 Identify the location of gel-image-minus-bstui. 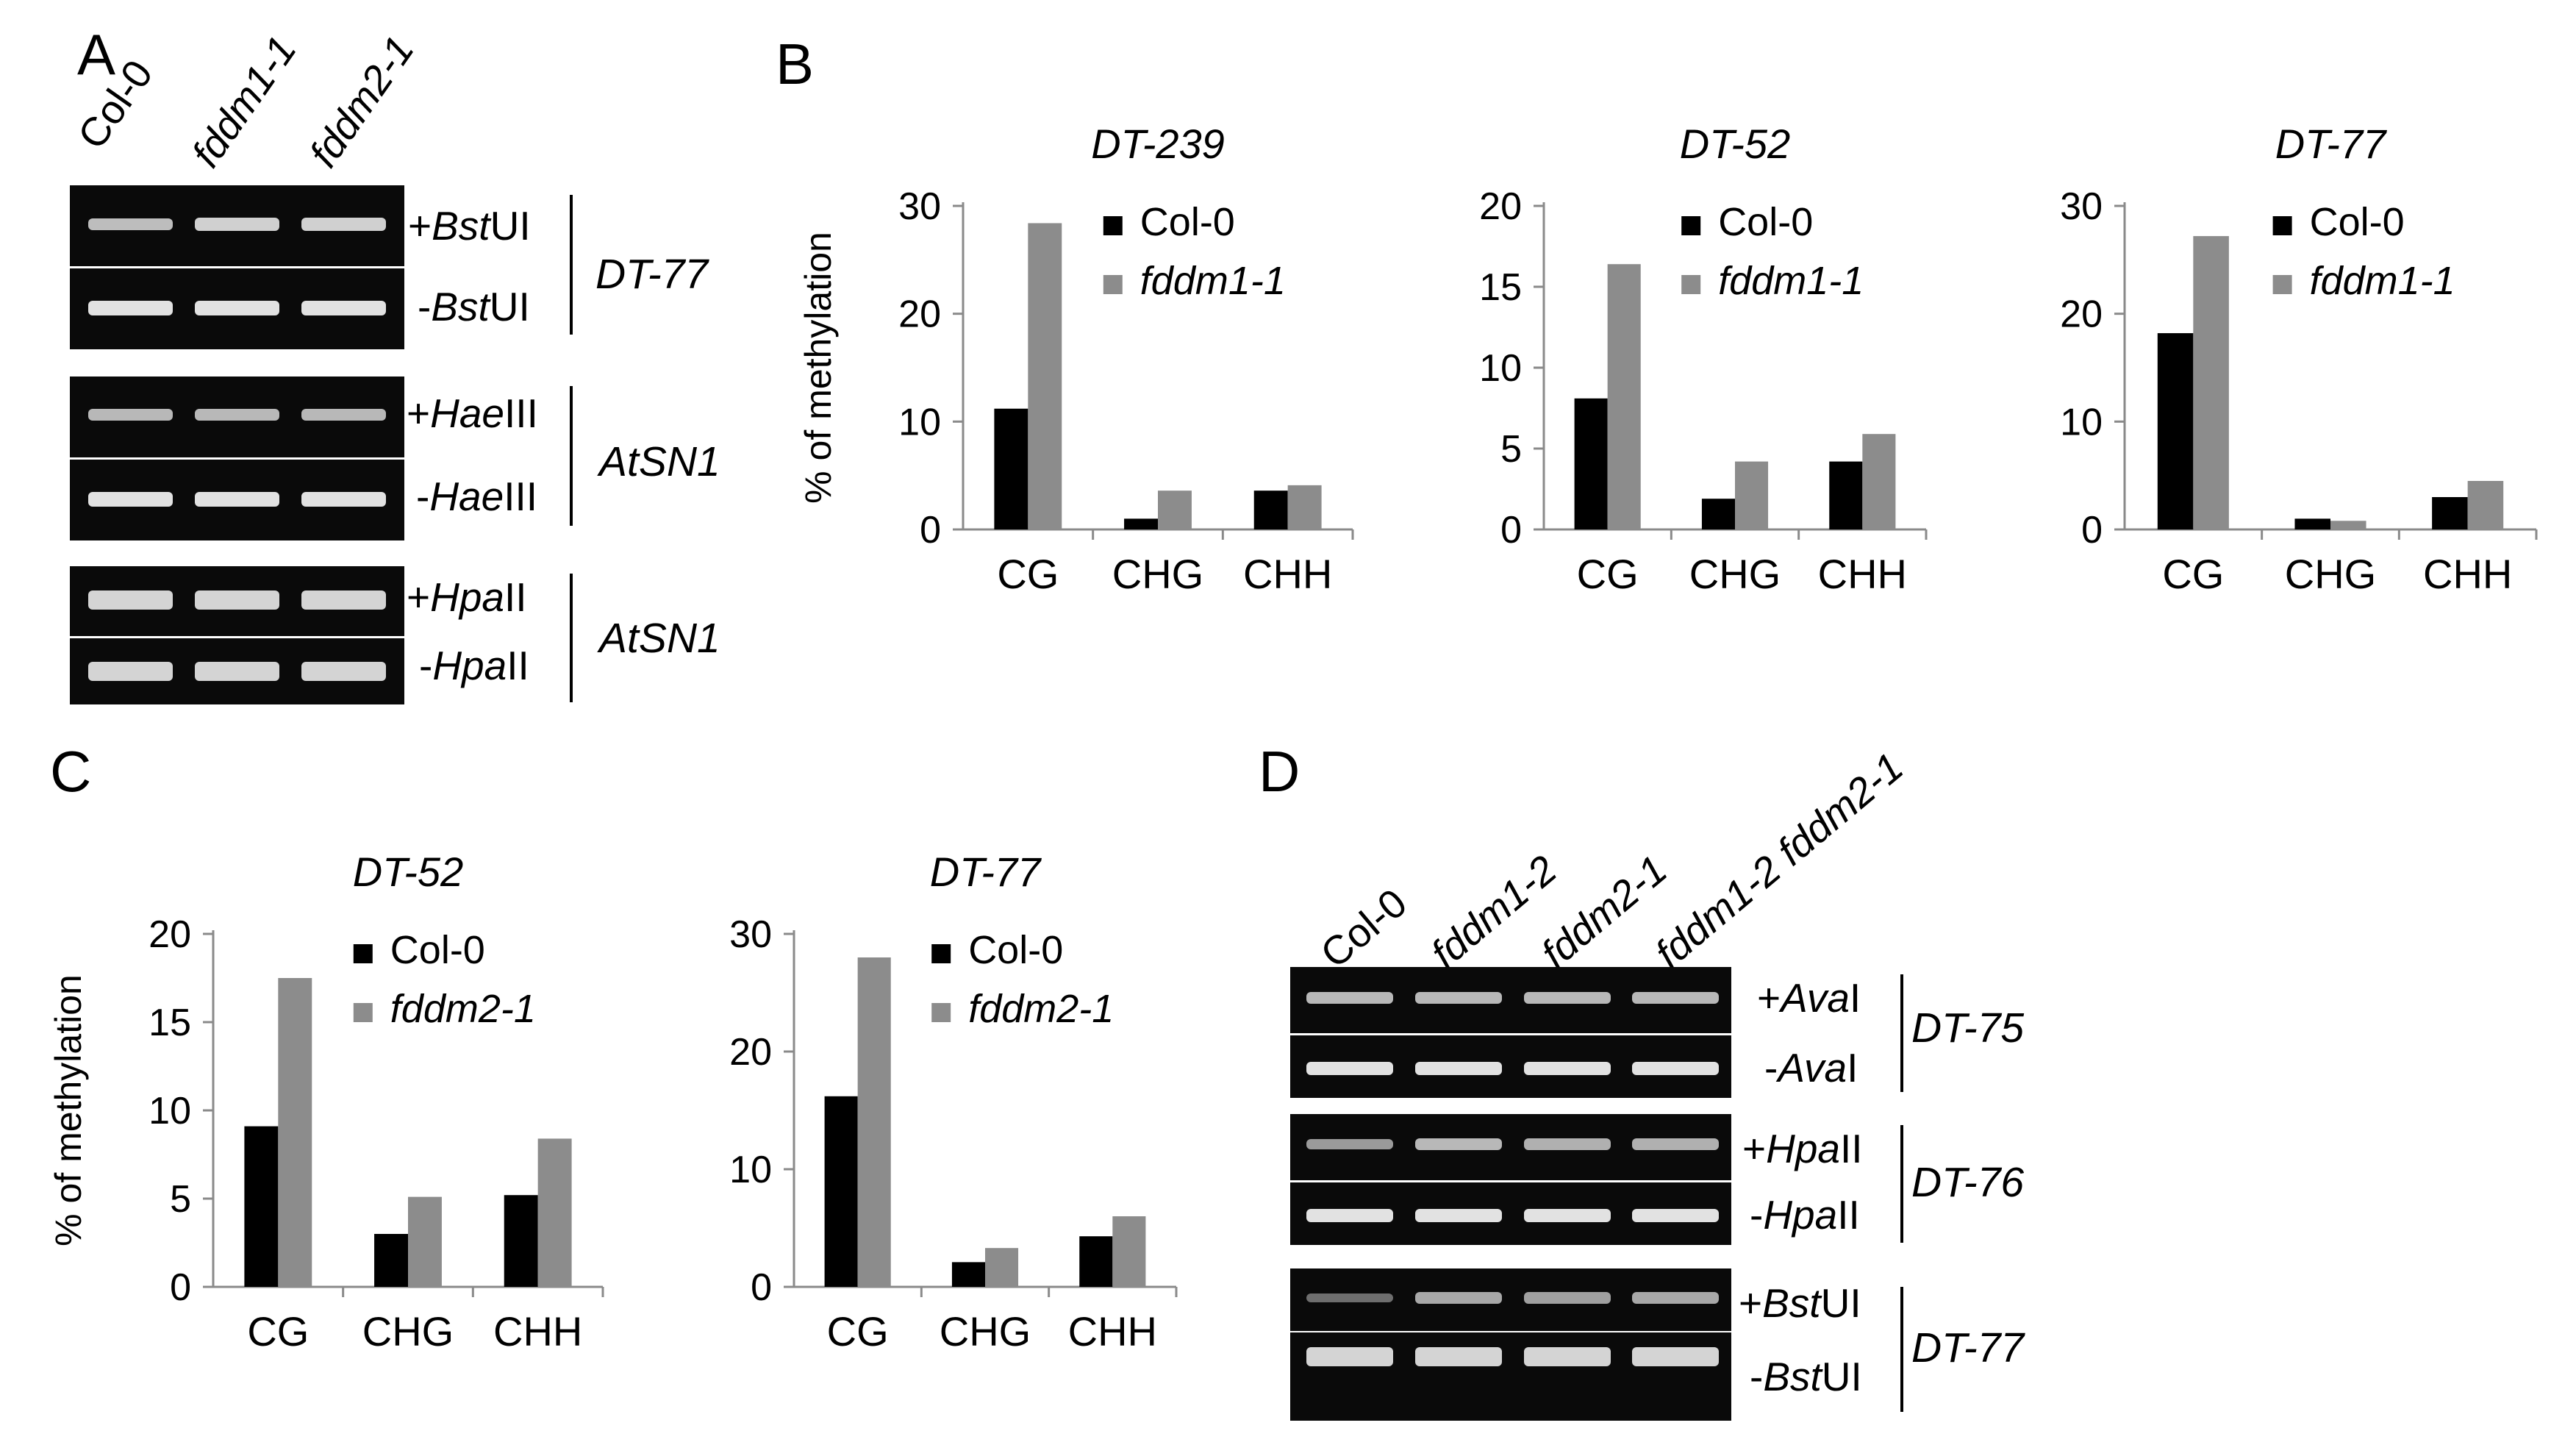
(237, 308).